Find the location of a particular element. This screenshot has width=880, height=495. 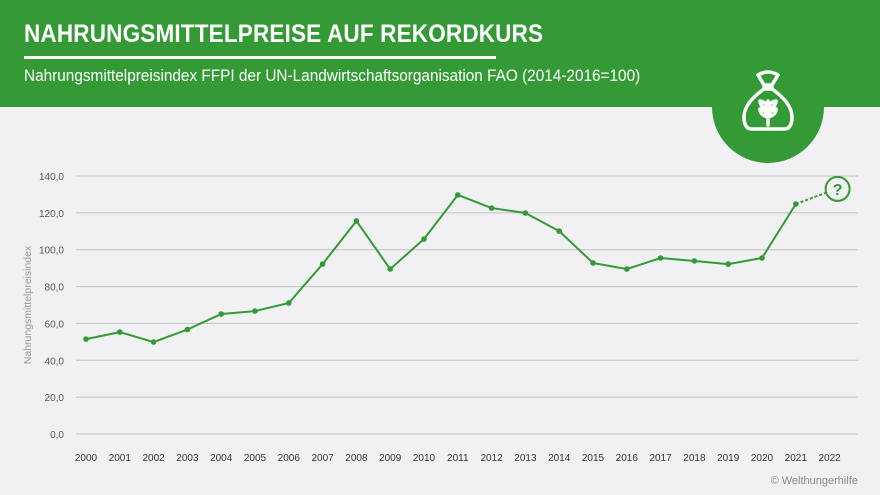

y-tick-label: 100,0 is located at coordinates (51, 251).